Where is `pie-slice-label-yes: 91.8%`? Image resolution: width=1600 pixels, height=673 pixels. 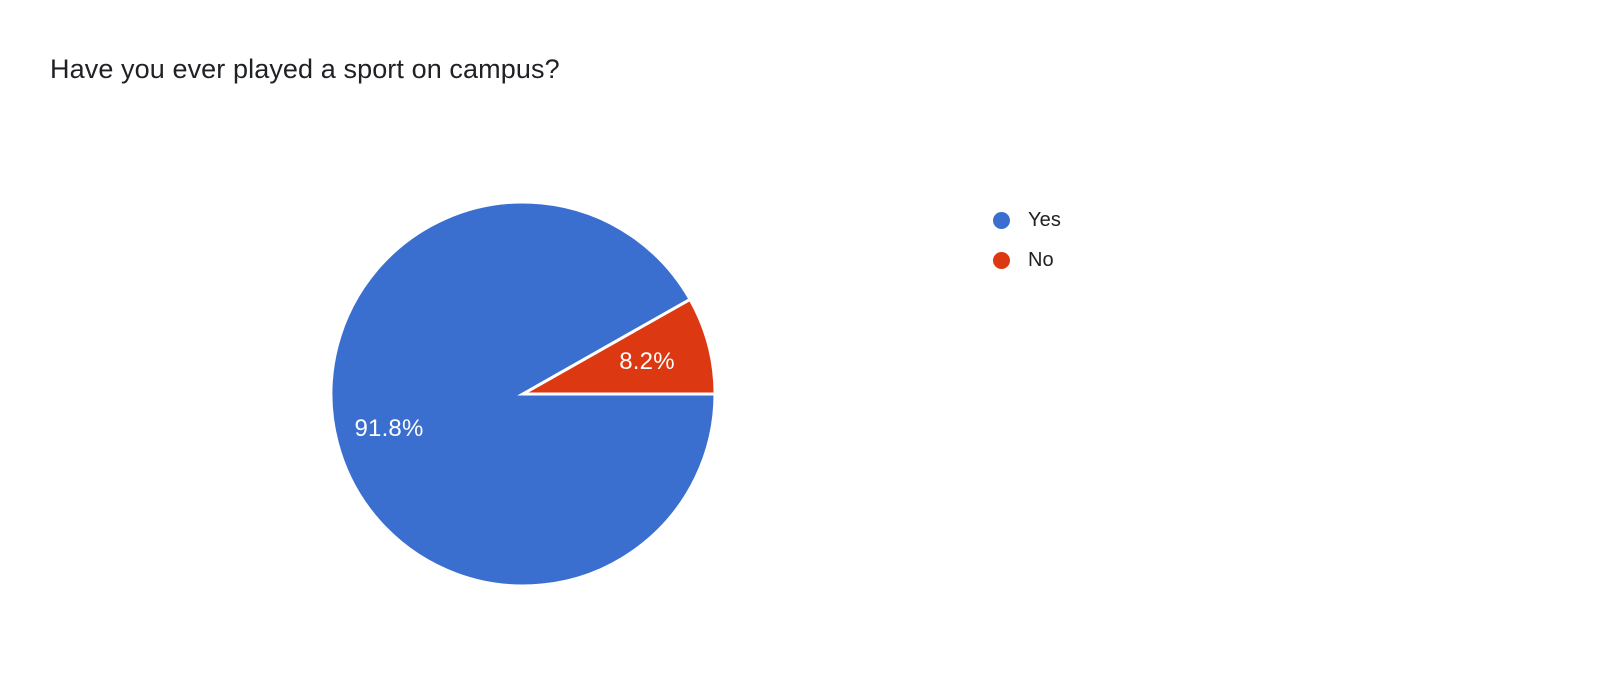
pie-slice-label-yes: 91.8% is located at coordinates (388, 428).